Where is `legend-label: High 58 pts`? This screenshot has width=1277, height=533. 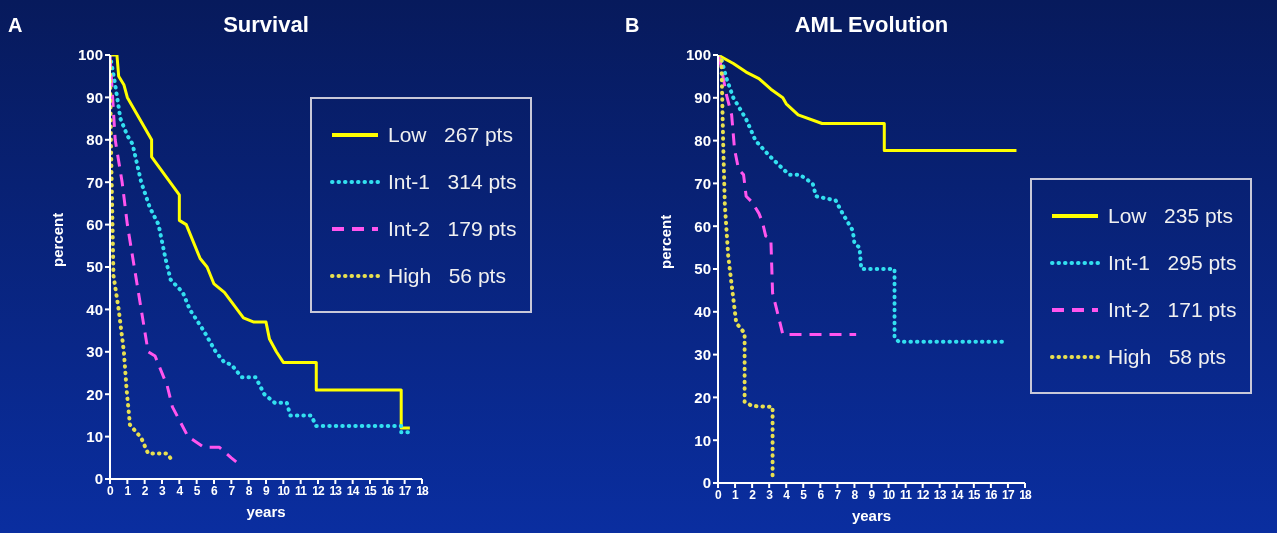
legend-label: High 58 pts is located at coordinates (1167, 356).